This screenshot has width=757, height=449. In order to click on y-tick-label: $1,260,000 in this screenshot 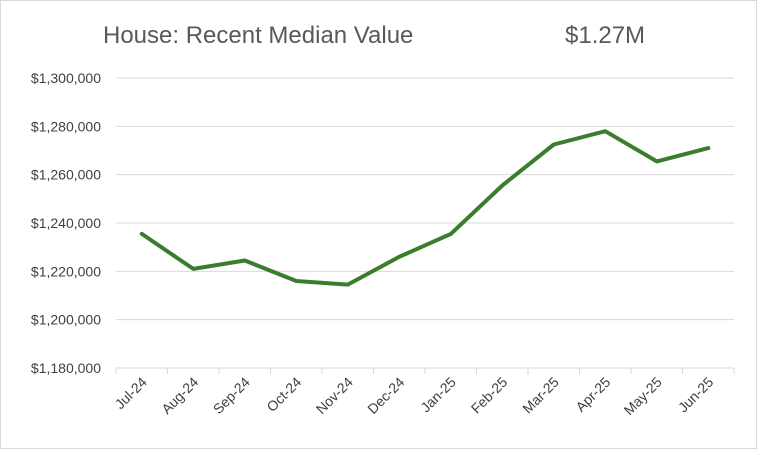, I will do `click(66, 175)`.